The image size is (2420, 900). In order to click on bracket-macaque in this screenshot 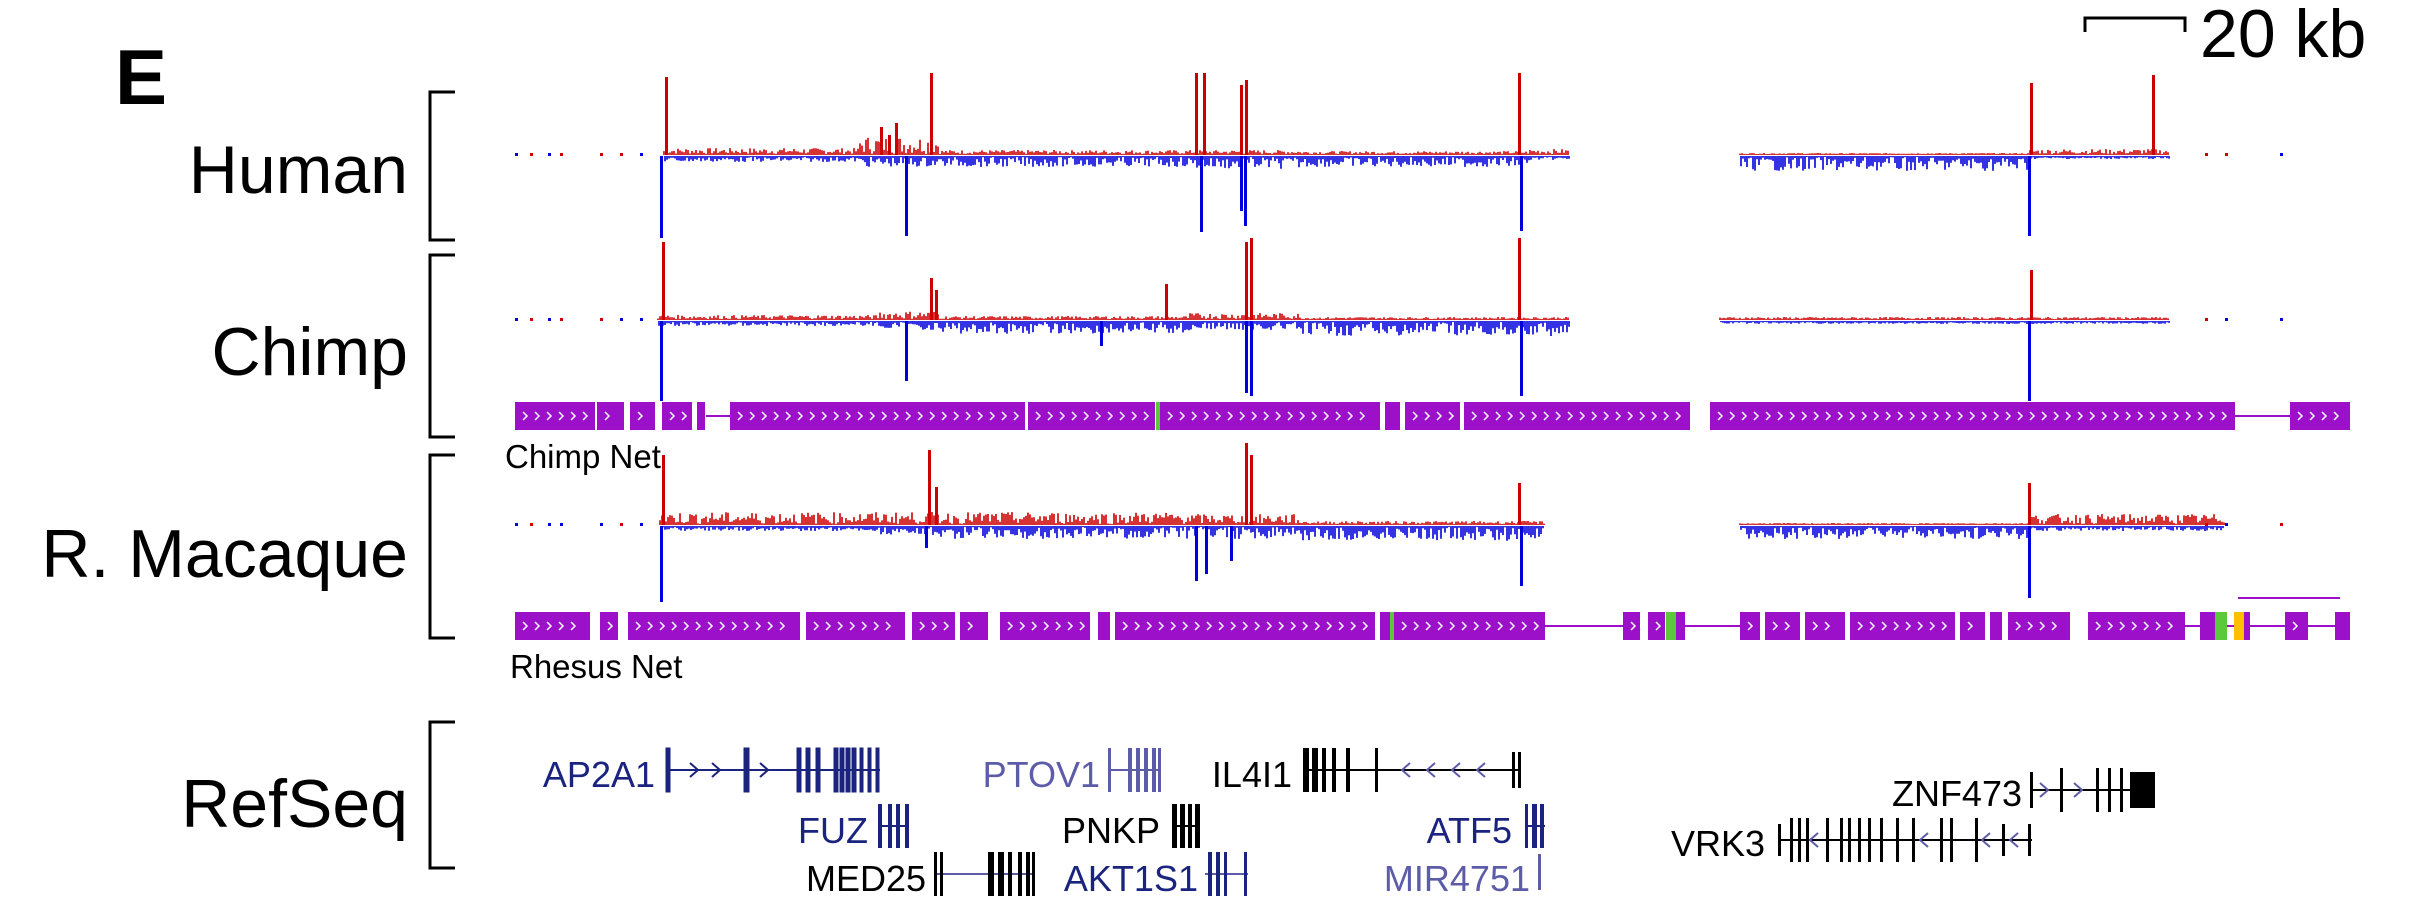, I will do `click(441, 546)`.